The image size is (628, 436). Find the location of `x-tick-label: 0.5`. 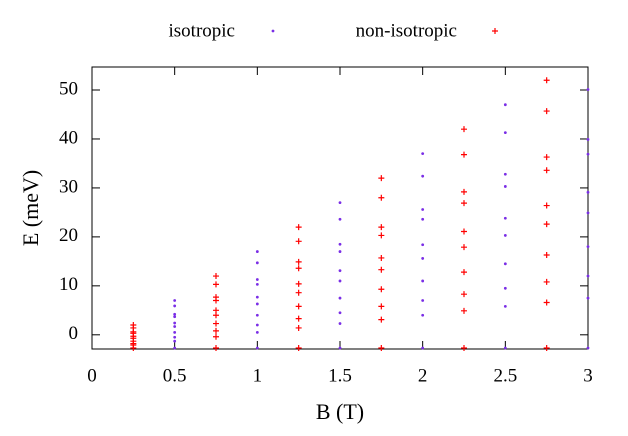

x-tick-label: 0.5 is located at coordinates (175, 375).